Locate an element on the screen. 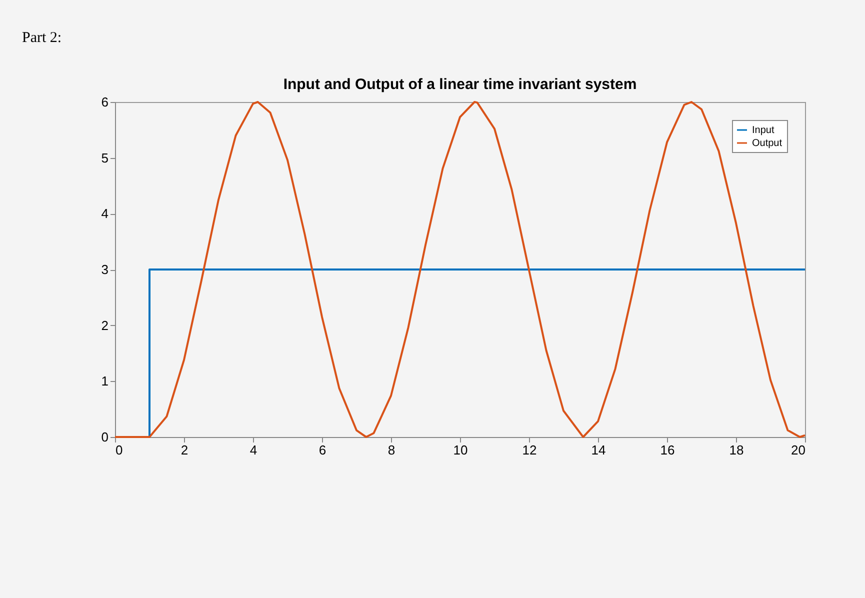 This screenshot has width=865, height=598. x-tick-label: 18 is located at coordinates (736, 450).